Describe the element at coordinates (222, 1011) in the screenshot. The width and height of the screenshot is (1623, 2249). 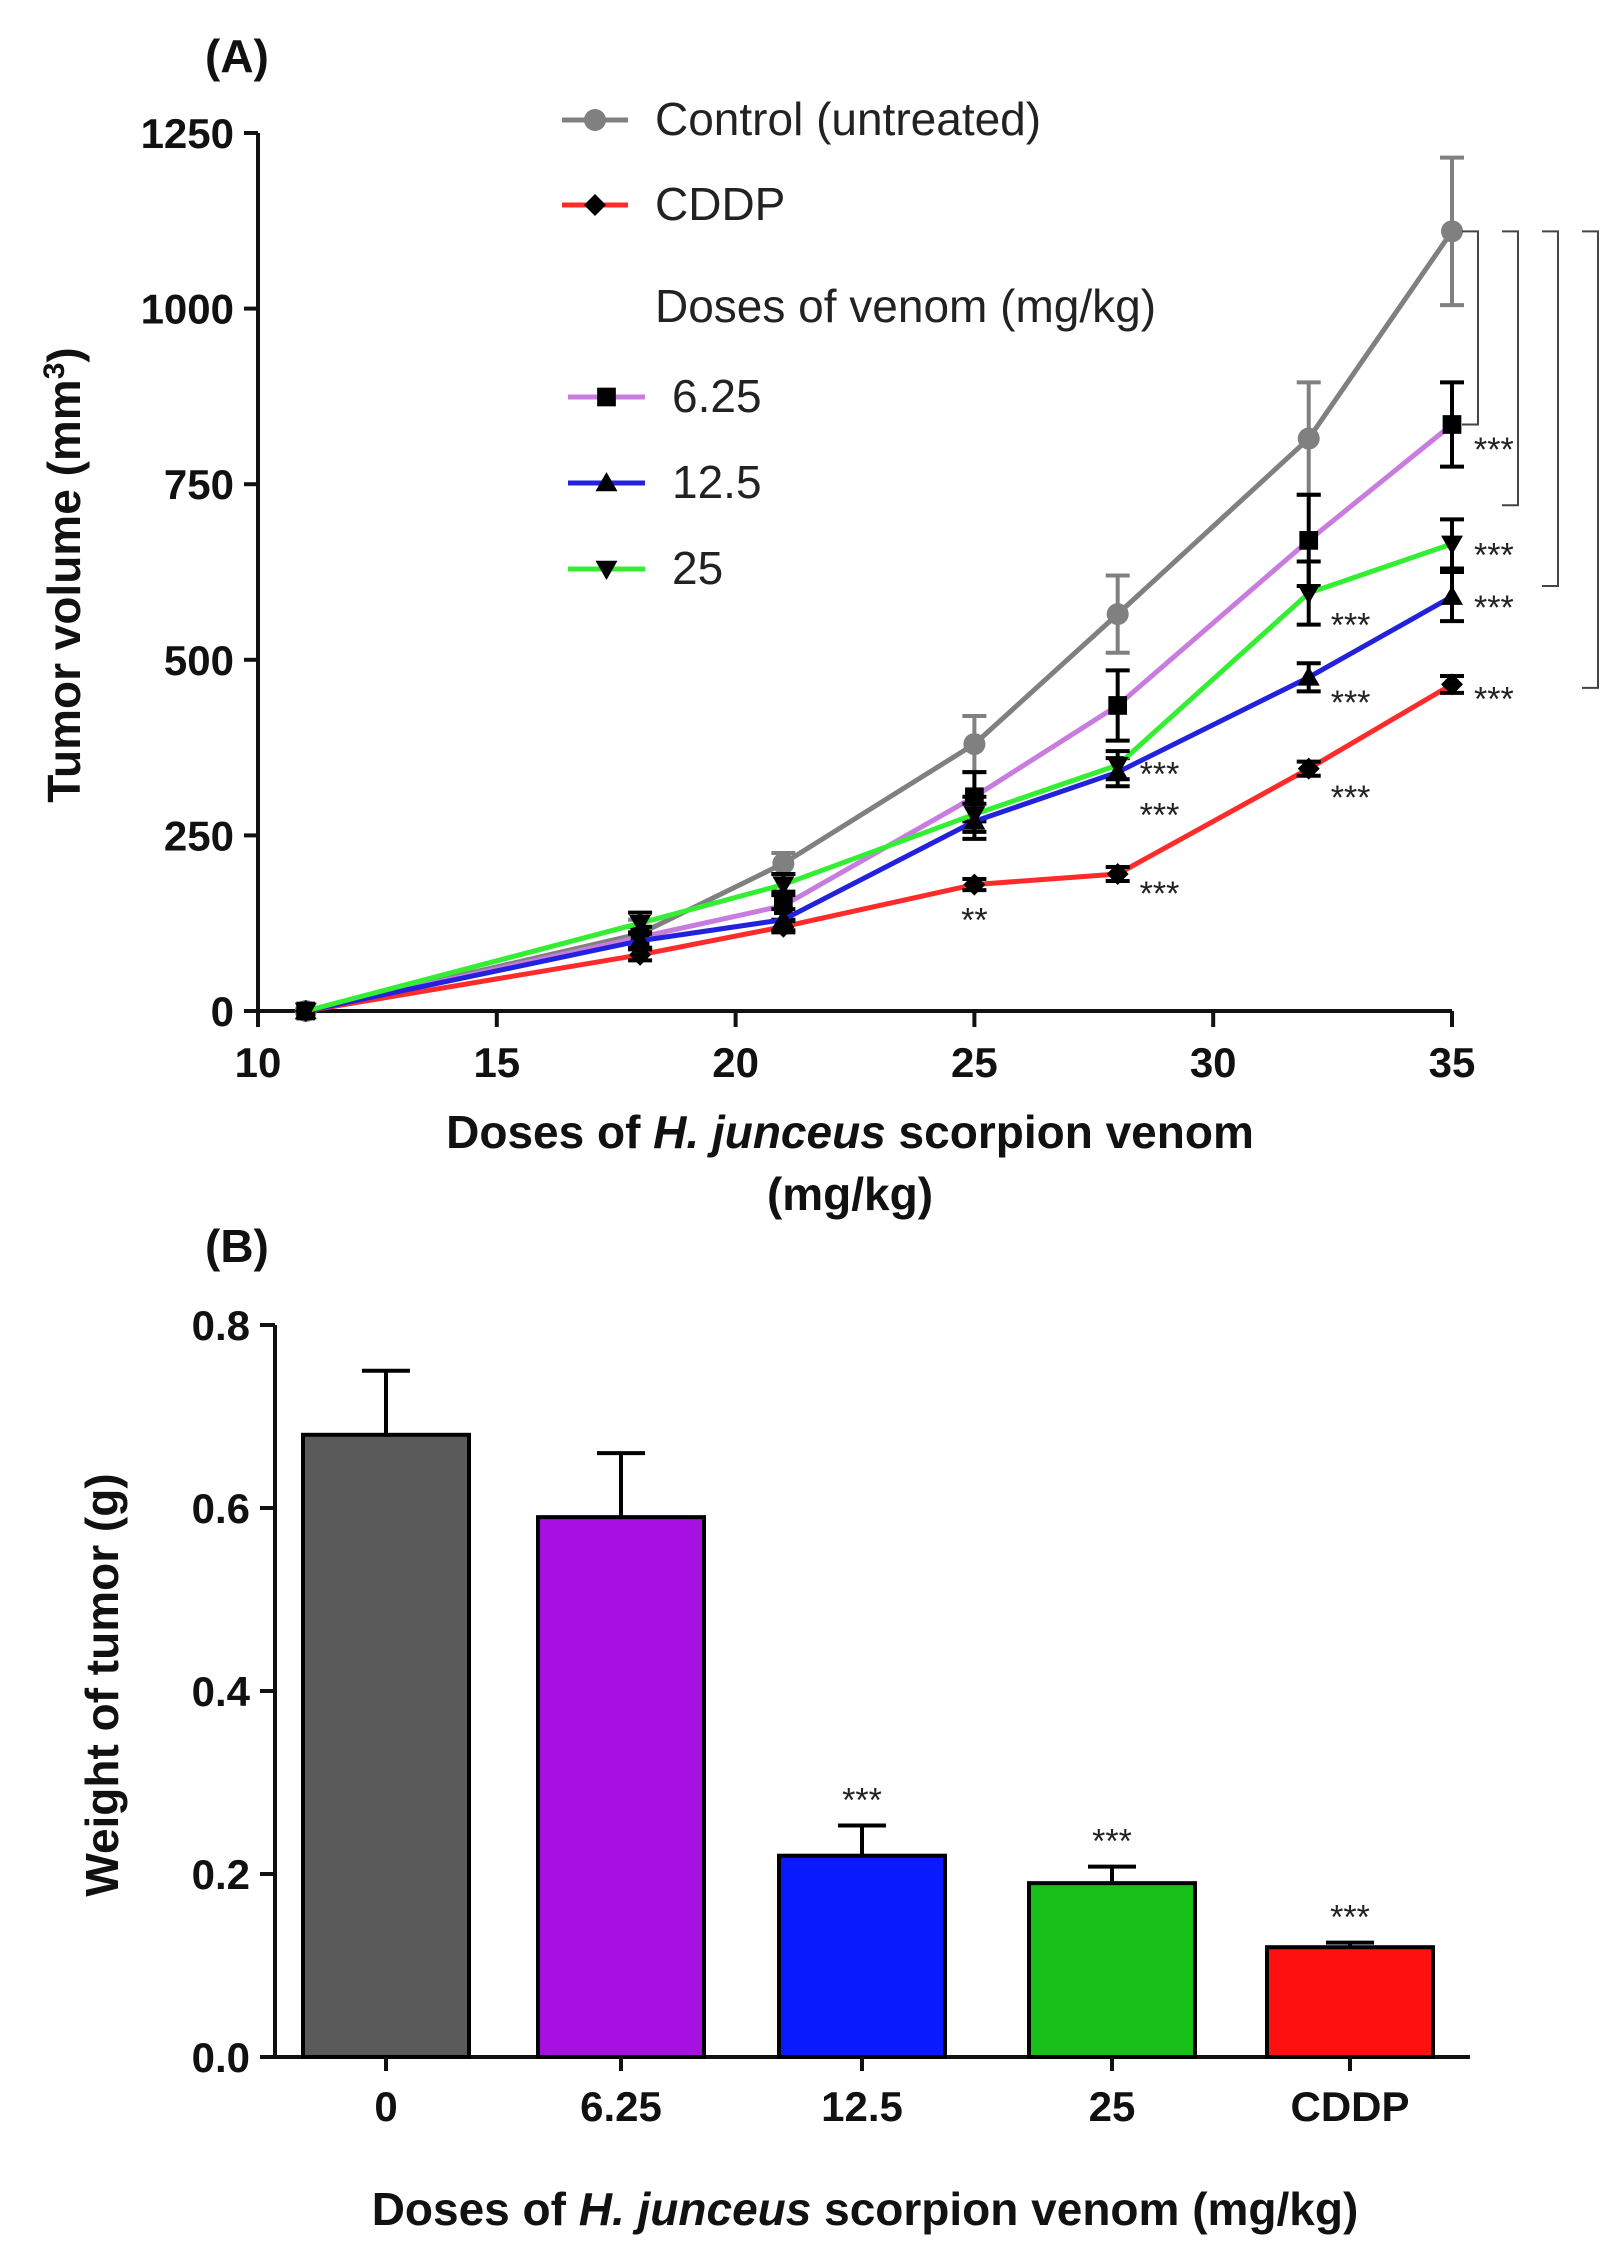
I see `panel-a-y-tick-label: 0` at that location.